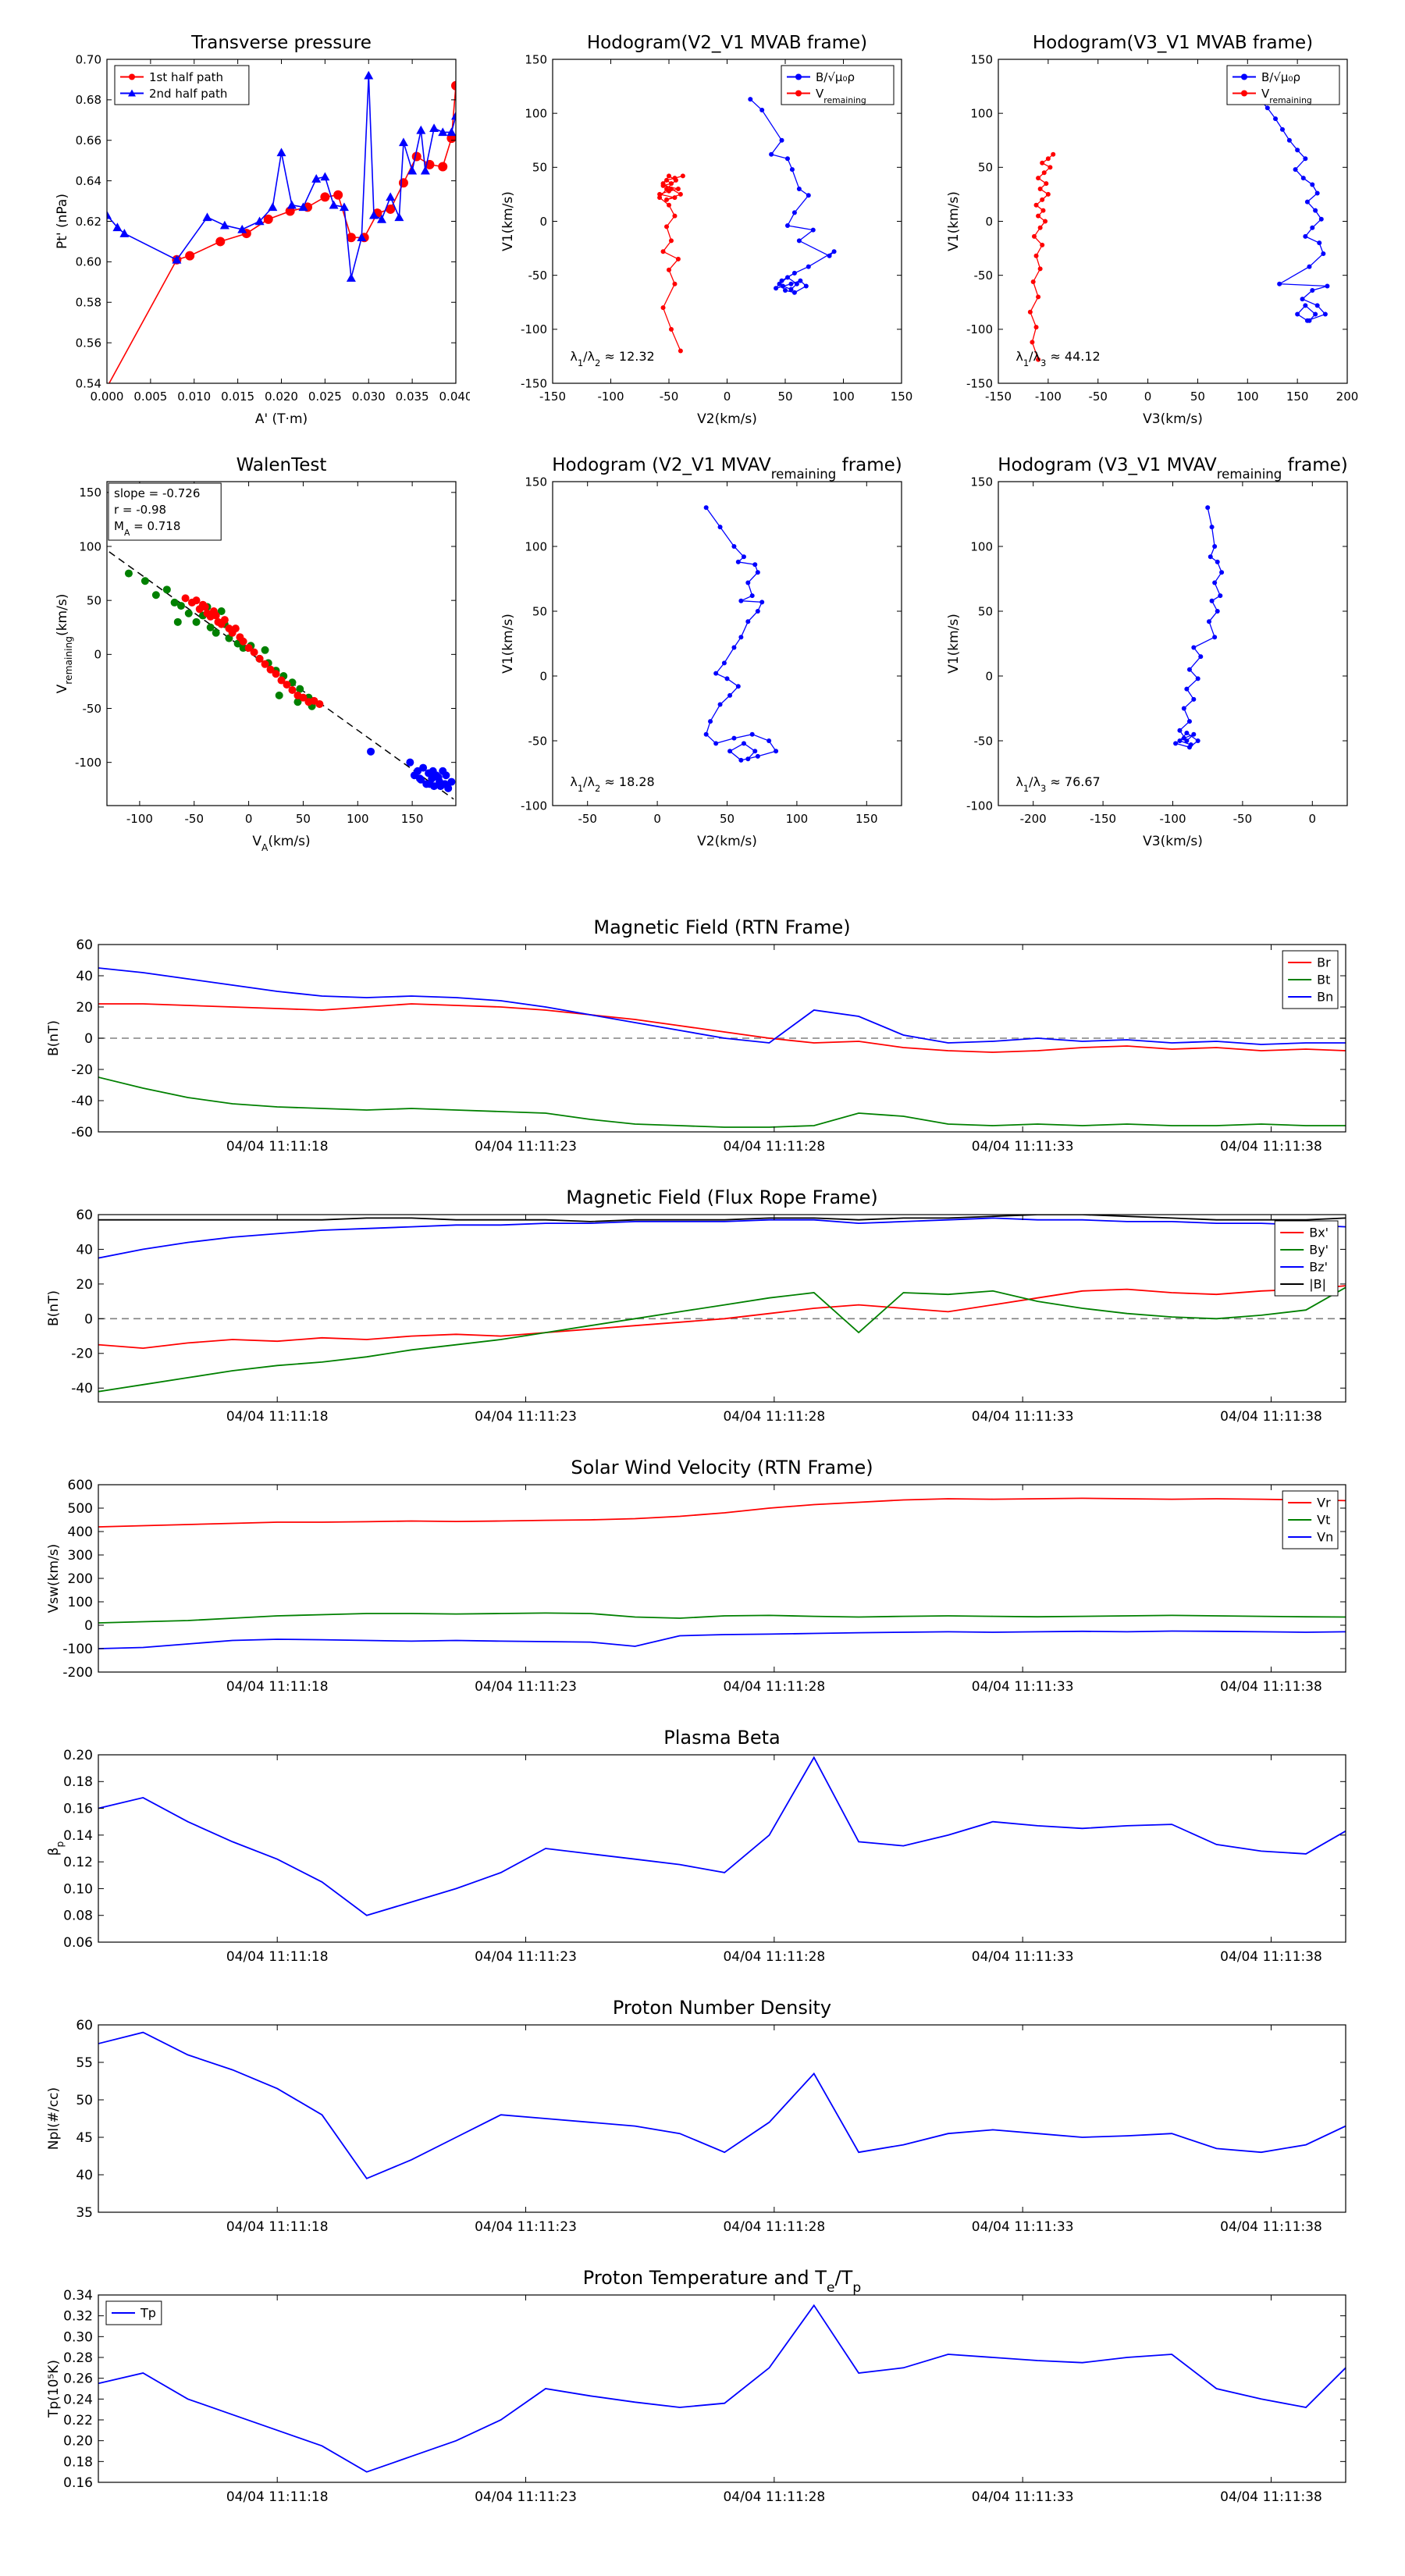  Describe the element at coordinates (722, 1102) in the screenshot. I see `series-bt` at that location.